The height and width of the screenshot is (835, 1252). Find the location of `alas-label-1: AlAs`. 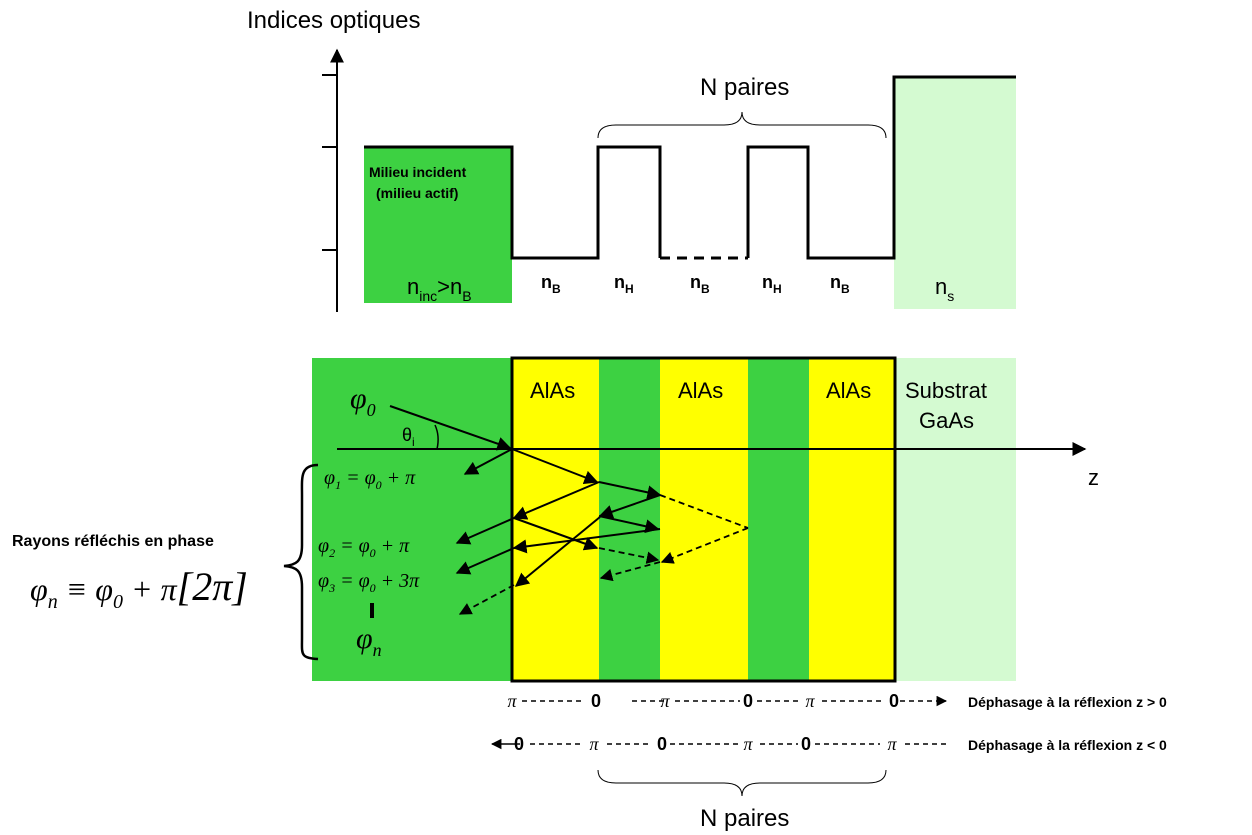

alas-label-1: AlAs is located at coordinates (552, 390).